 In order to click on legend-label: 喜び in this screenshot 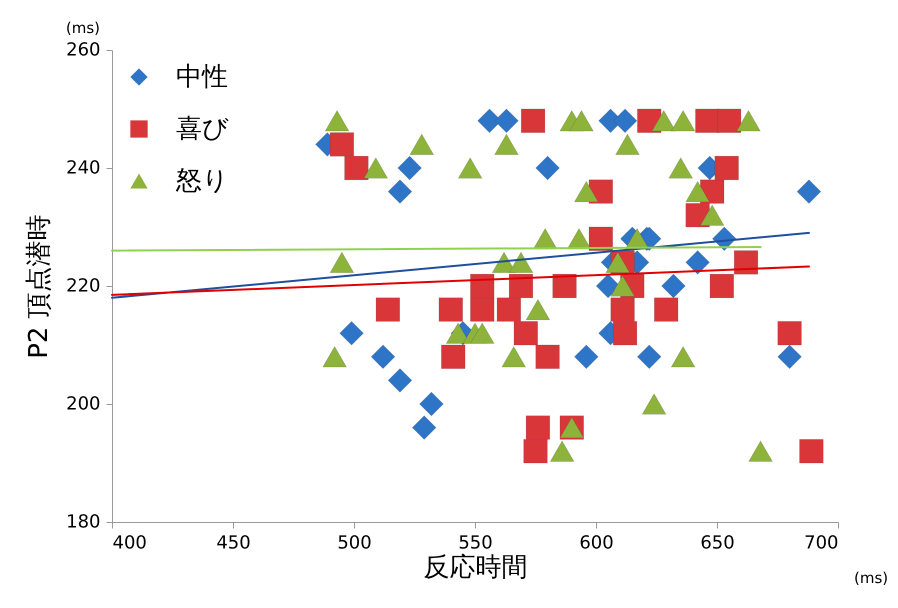, I will do `click(202, 129)`.